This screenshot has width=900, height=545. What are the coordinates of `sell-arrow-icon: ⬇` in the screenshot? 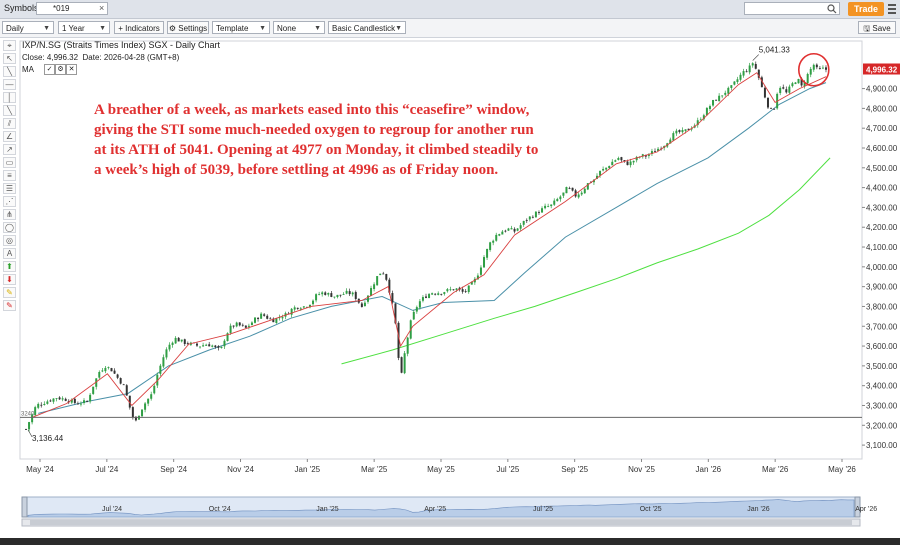 It's located at (9, 279).